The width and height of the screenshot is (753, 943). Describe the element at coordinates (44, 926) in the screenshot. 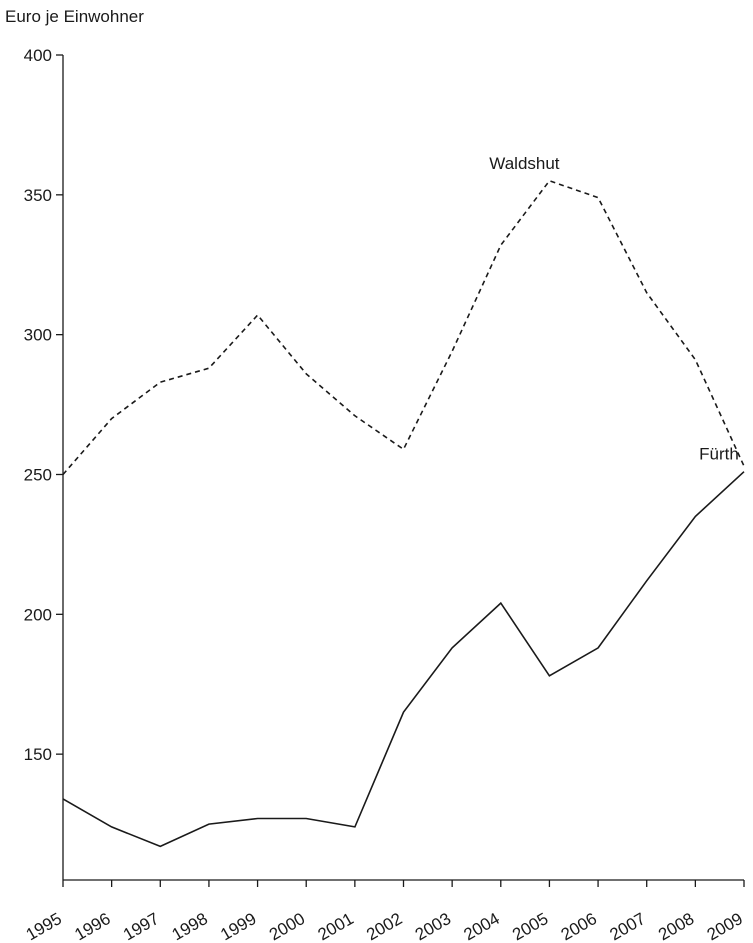

I see `x-tick-label: 1995` at that location.